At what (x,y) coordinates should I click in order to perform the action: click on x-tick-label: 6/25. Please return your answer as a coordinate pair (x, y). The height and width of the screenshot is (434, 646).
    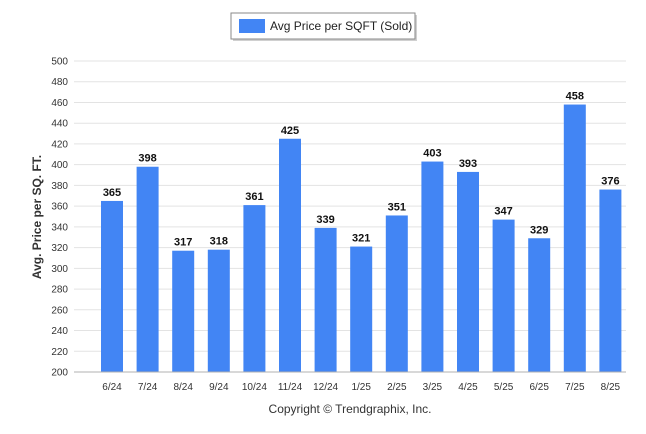
    Looking at the image, I should click on (539, 387).